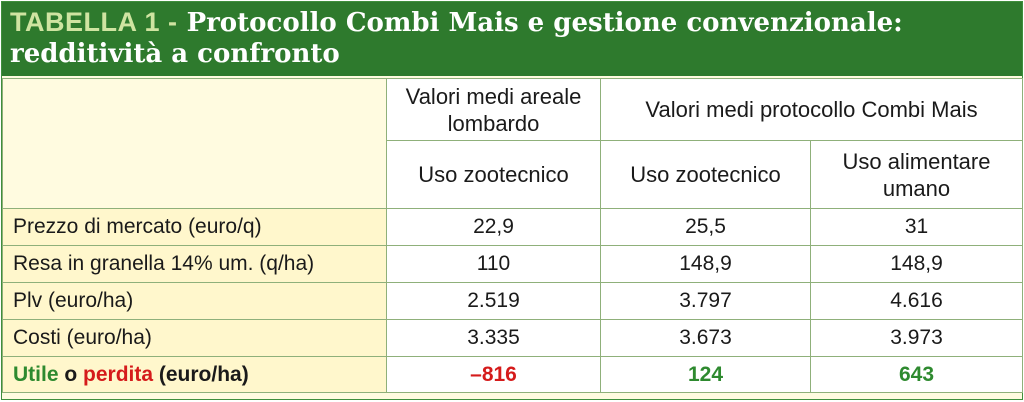 This screenshot has width=1024, height=402. Describe the element at coordinates (201, 374) in the screenshot. I see `label-unit: (euro/ha)` at that location.